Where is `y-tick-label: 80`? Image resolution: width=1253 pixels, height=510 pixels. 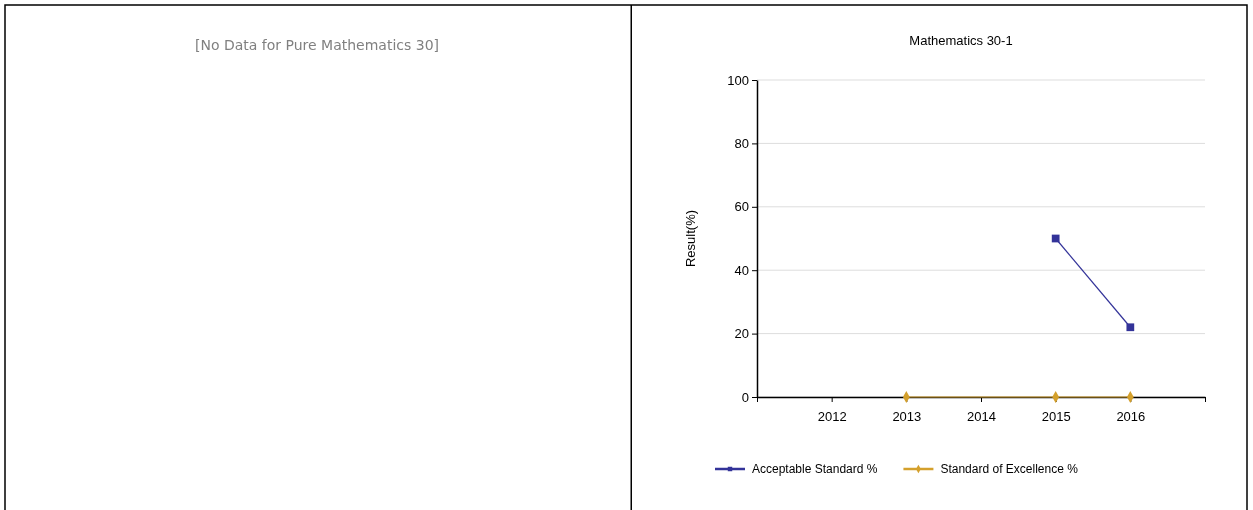 y-tick-label: 80 is located at coordinates (741, 144).